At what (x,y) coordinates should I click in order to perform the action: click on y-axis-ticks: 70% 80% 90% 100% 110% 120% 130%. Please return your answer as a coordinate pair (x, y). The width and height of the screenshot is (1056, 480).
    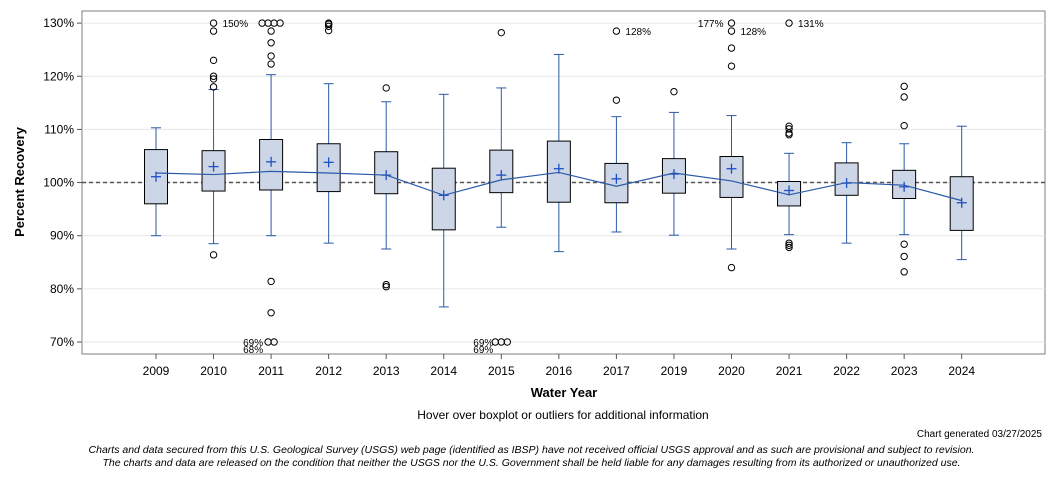
    Looking at the image, I should click on (62, 182).